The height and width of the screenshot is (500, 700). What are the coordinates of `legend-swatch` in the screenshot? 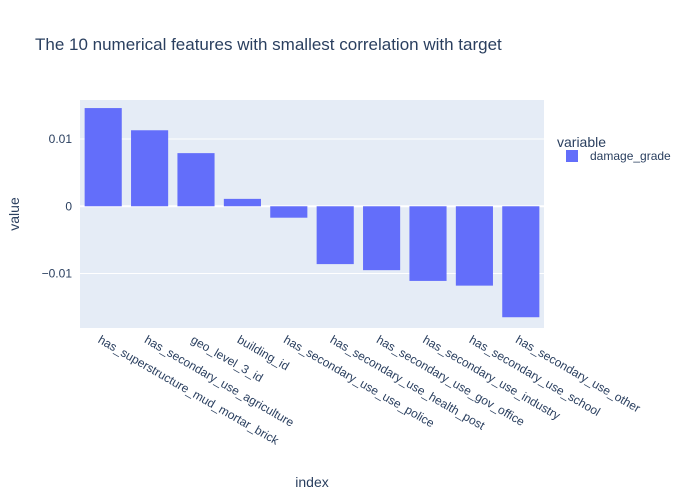 It's located at (572, 156).